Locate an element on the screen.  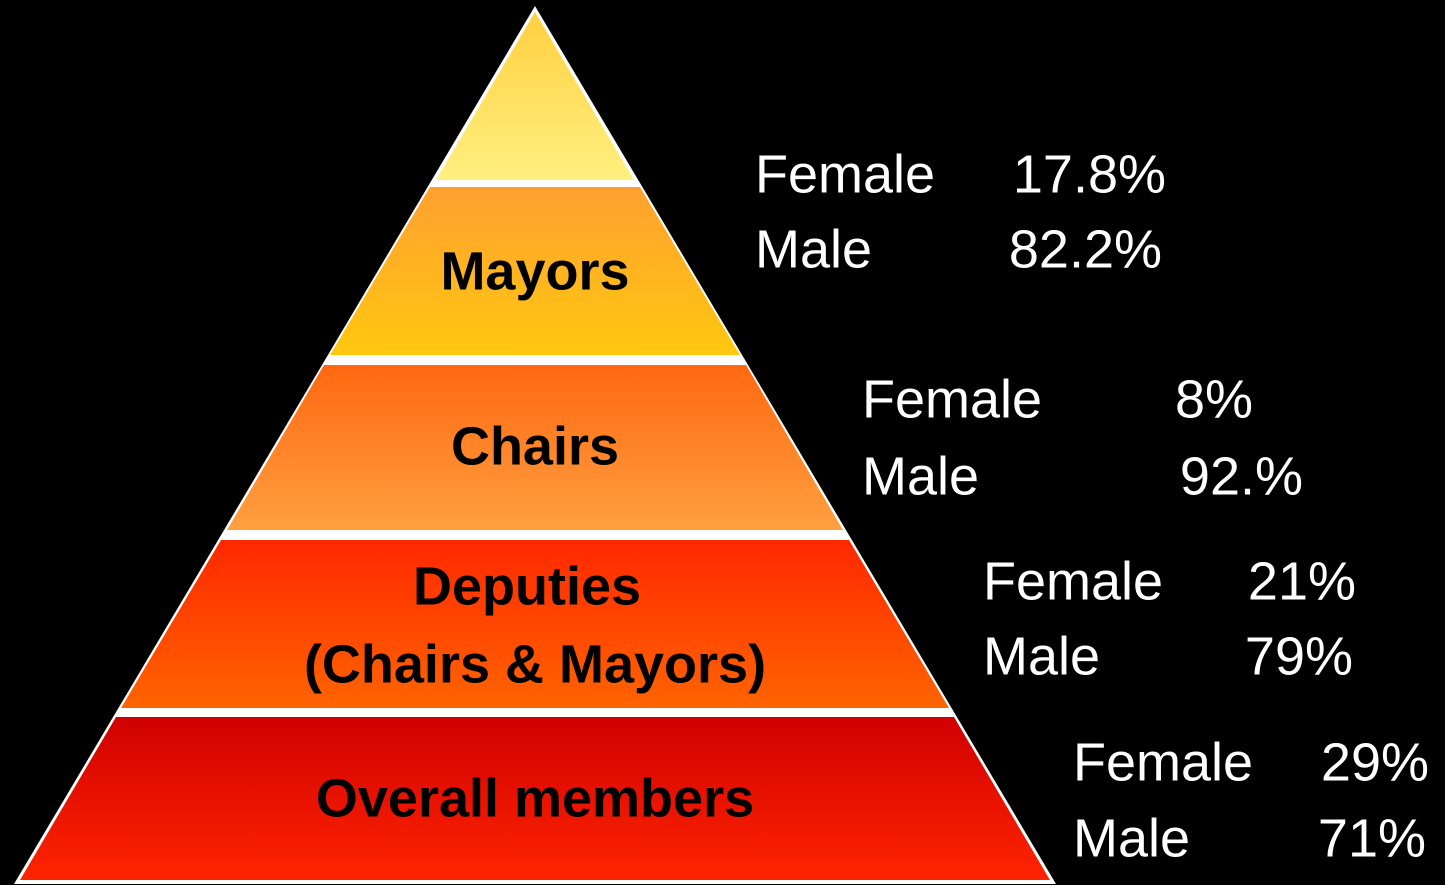
female-value: 21% is located at coordinates (1302, 581).